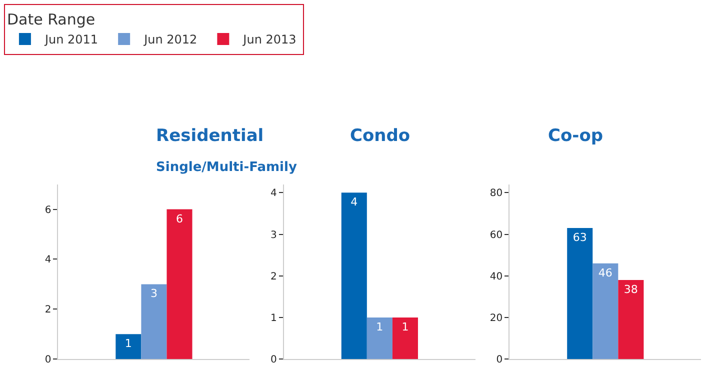 The width and height of the screenshot is (716, 382). I want to click on y-tick-label: 60, so click(496, 235).